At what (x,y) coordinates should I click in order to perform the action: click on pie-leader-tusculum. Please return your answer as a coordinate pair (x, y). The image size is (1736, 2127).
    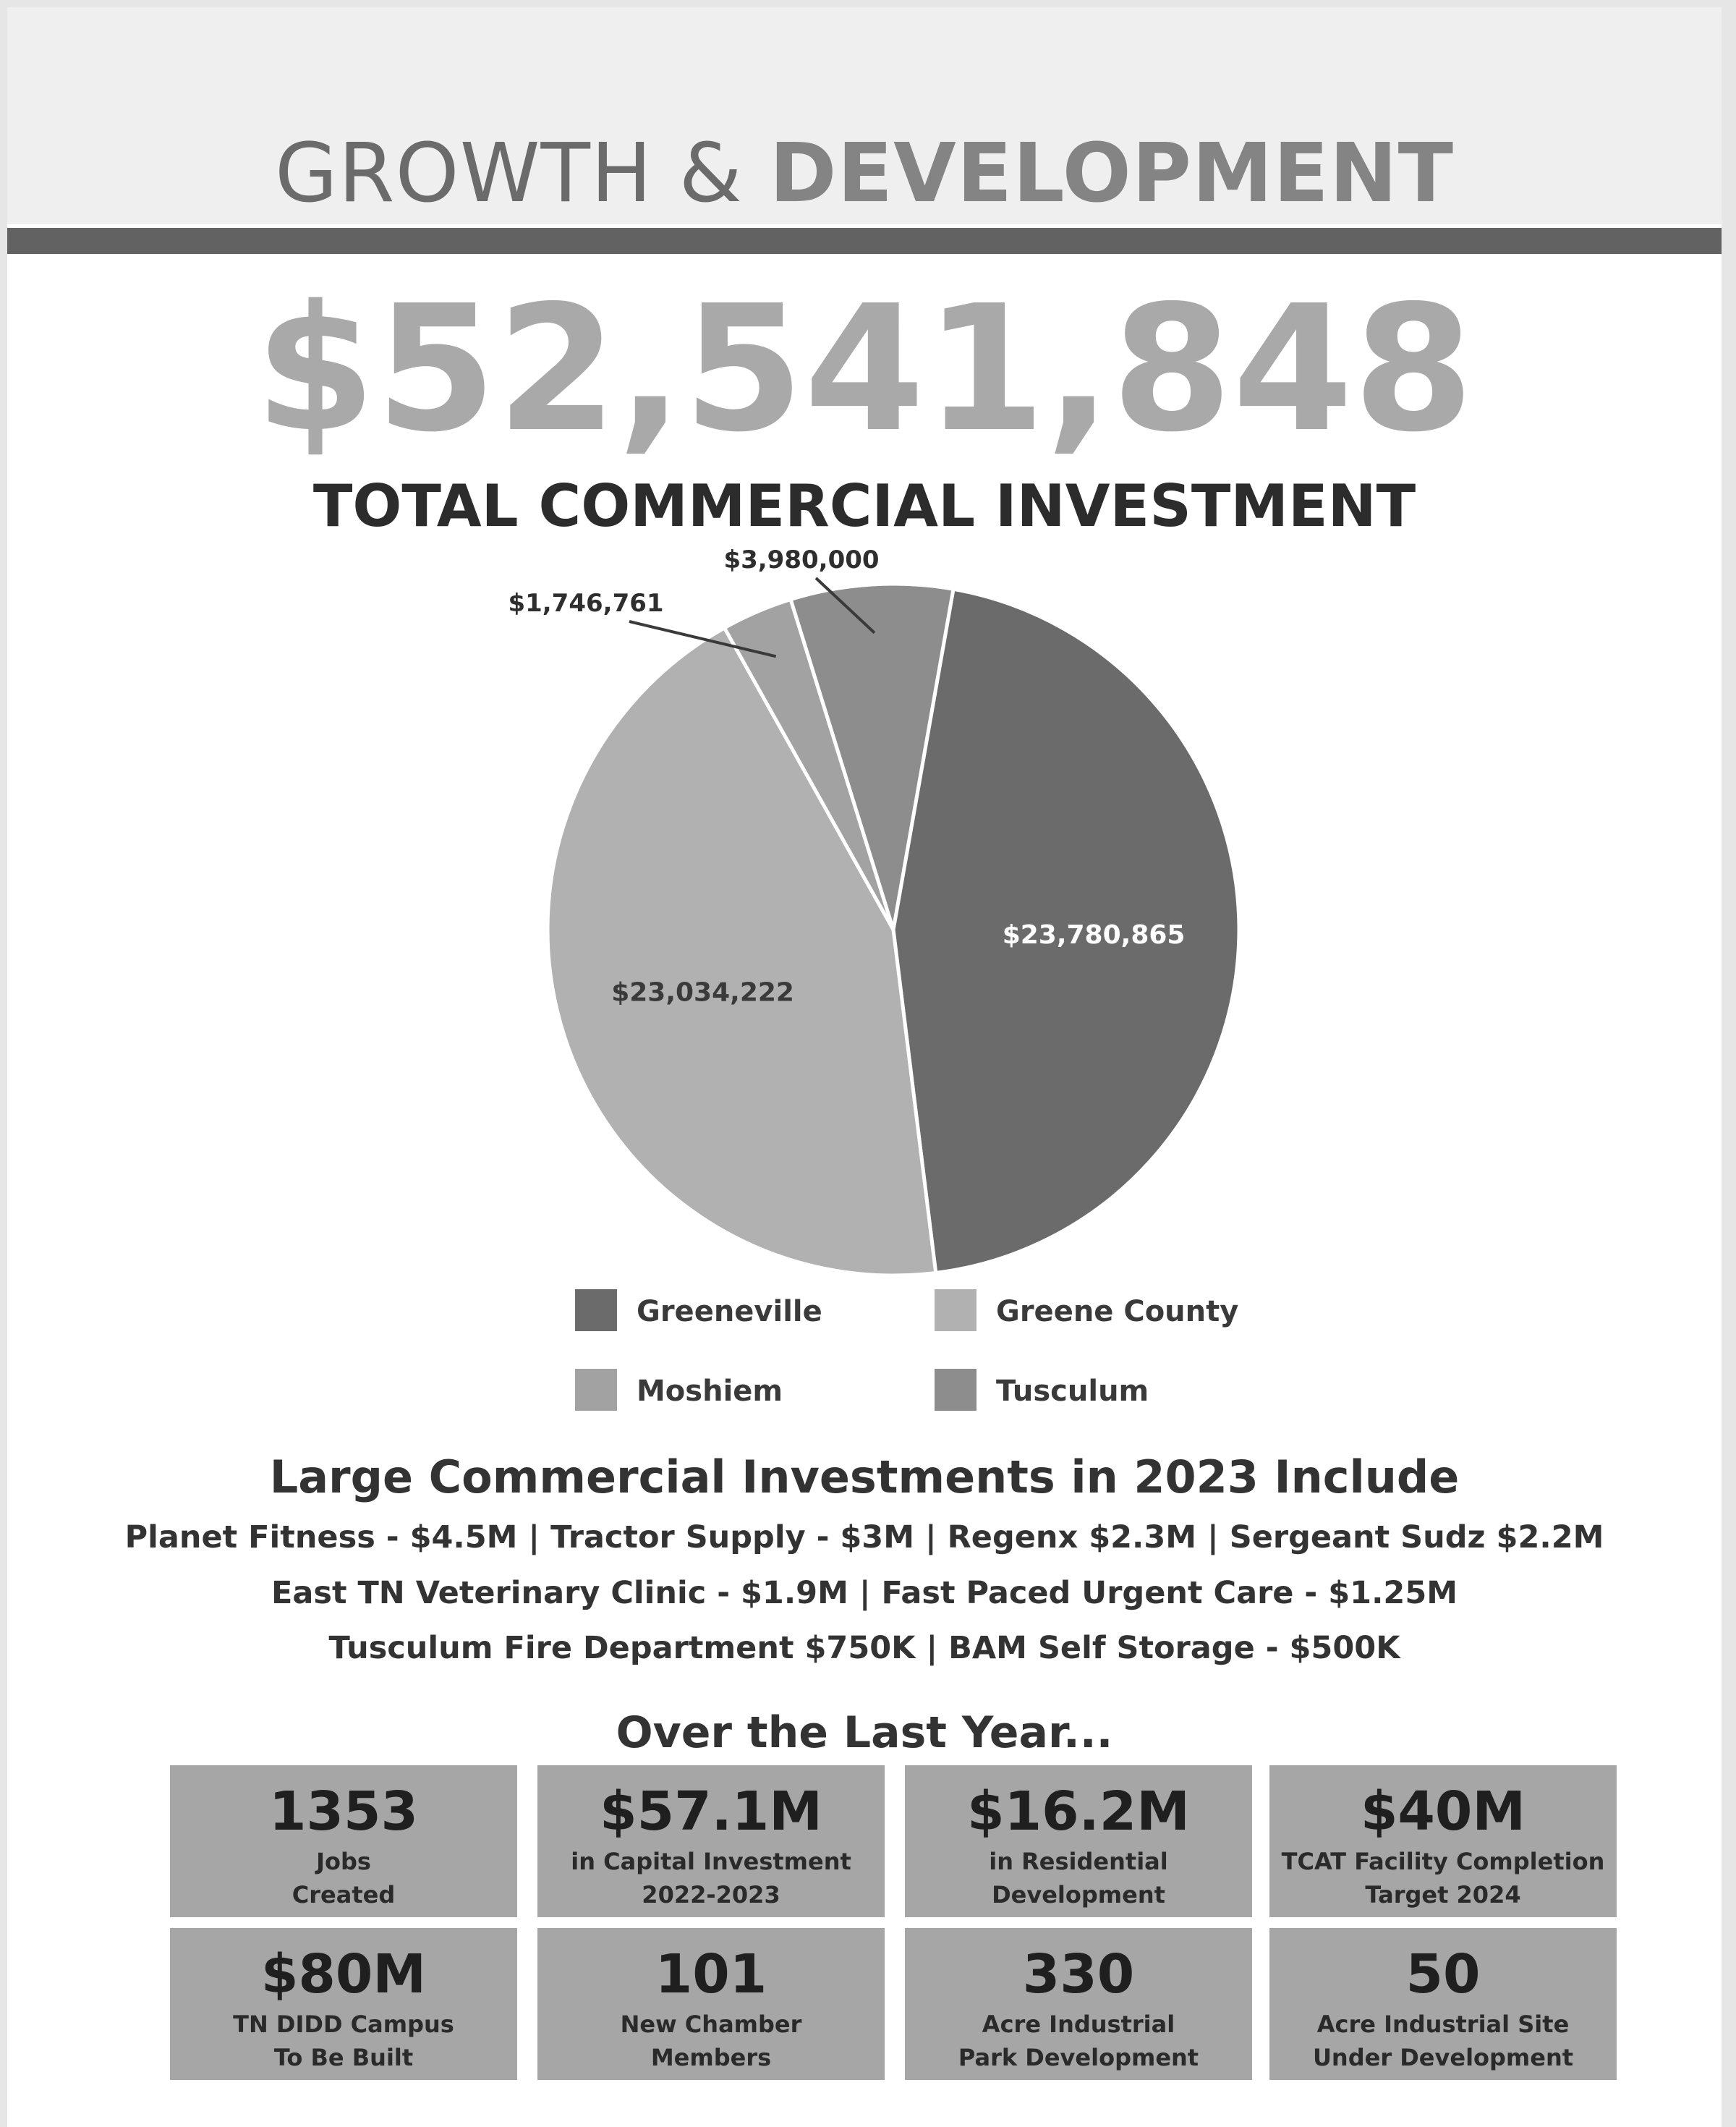
    Looking at the image, I should click on (845, 605).